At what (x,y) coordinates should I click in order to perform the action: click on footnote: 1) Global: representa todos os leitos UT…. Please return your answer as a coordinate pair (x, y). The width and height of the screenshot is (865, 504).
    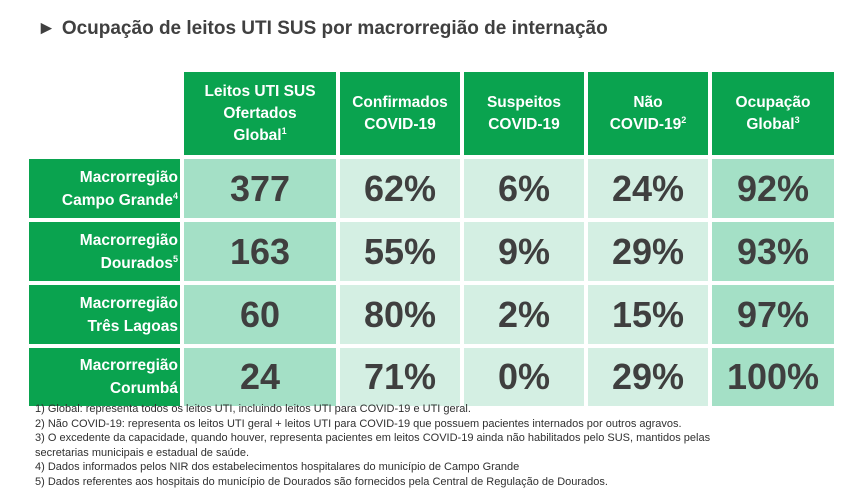
    Looking at the image, I should click on (253, 409).